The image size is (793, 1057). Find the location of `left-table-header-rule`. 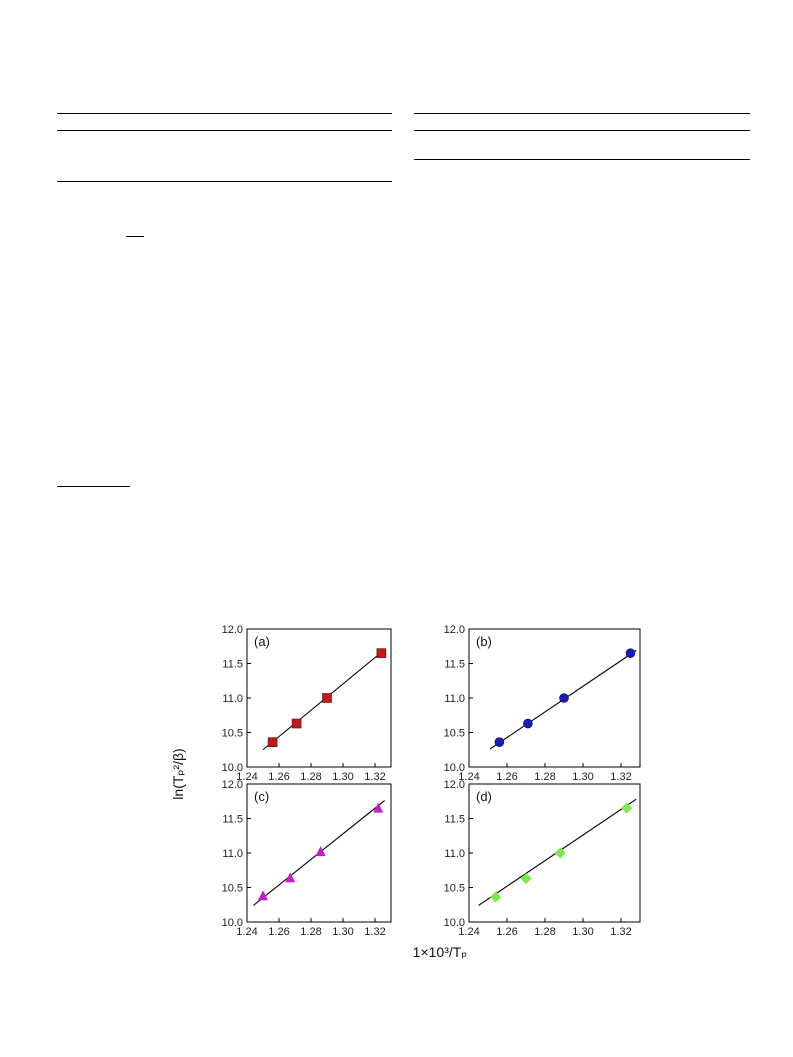

left-table-header-rule is located at coordinates (224, 130).